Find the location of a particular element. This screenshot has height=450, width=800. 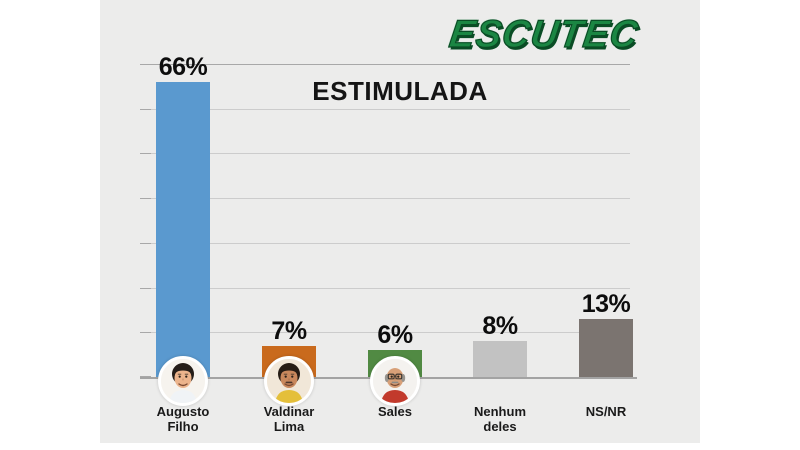

category-label: Sales is located at coordinates (395, 411).